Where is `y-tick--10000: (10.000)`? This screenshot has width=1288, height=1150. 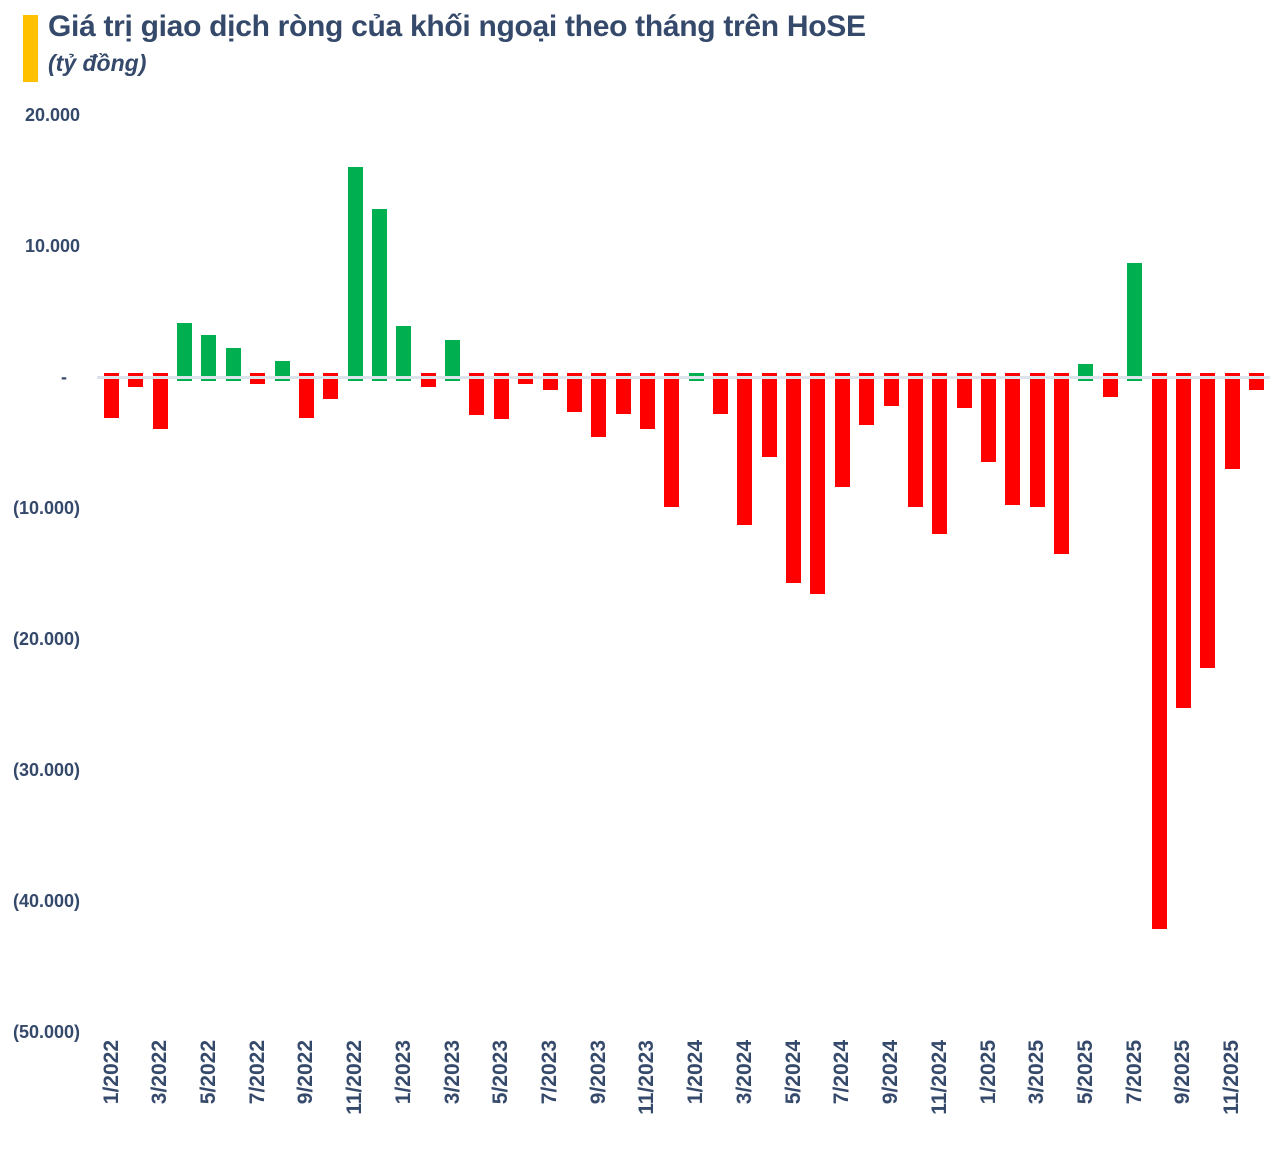 y-tick--10000: (10.000) is located at coordinates (46, 508).